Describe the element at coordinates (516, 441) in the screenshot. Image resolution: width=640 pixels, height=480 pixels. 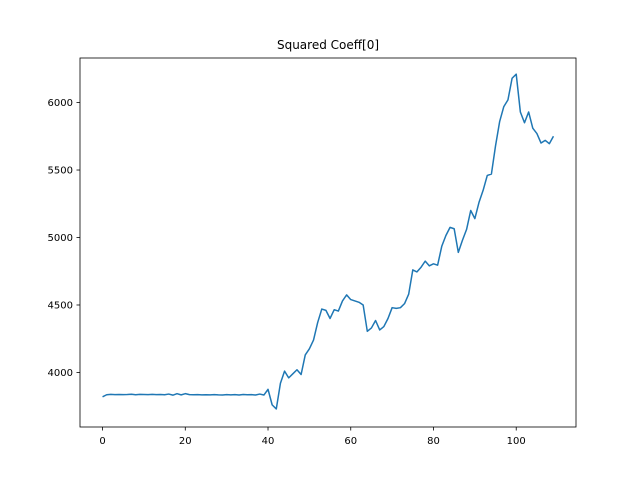
I see `x-tick-label: 100` at that location.